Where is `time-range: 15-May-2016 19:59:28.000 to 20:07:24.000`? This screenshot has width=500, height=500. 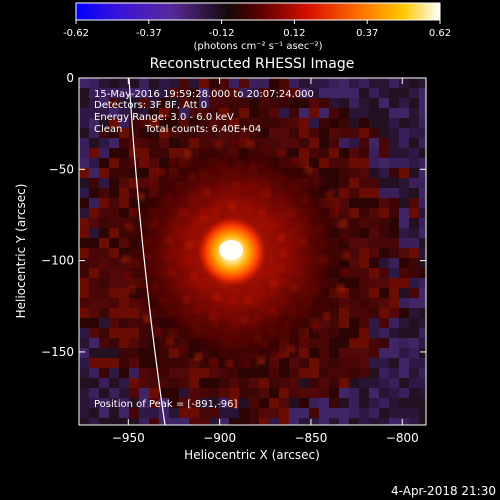
time-range: 15-May-2016 19:59:28.000 to 20:07:24.000 is located at coordinates (204, 94).